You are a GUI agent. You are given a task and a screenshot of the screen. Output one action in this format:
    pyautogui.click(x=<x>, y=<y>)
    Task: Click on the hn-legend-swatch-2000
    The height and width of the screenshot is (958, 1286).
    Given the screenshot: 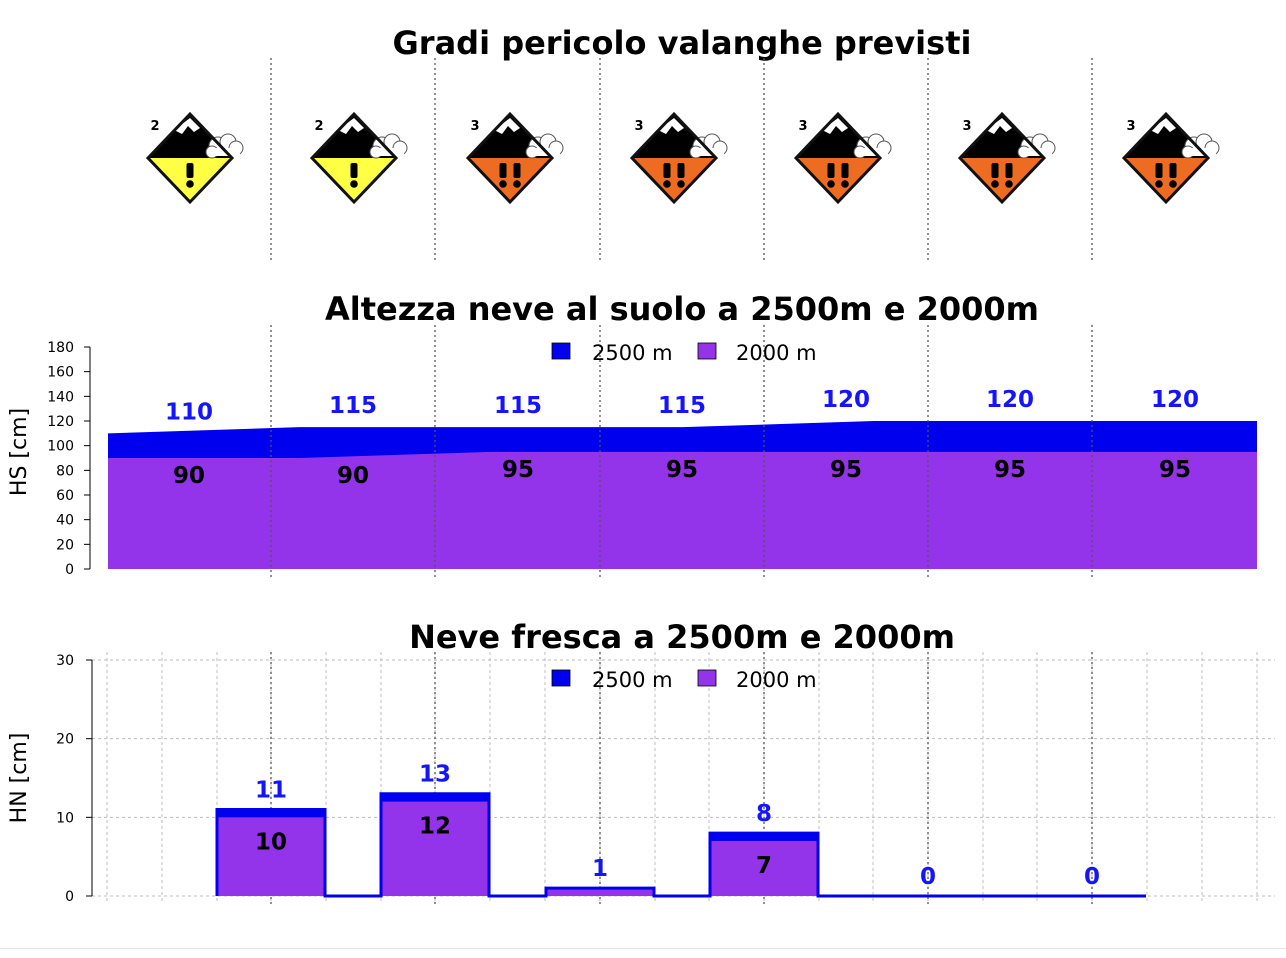 What is the action you would take?
    pyautogui.click(x=707, y=678)
    